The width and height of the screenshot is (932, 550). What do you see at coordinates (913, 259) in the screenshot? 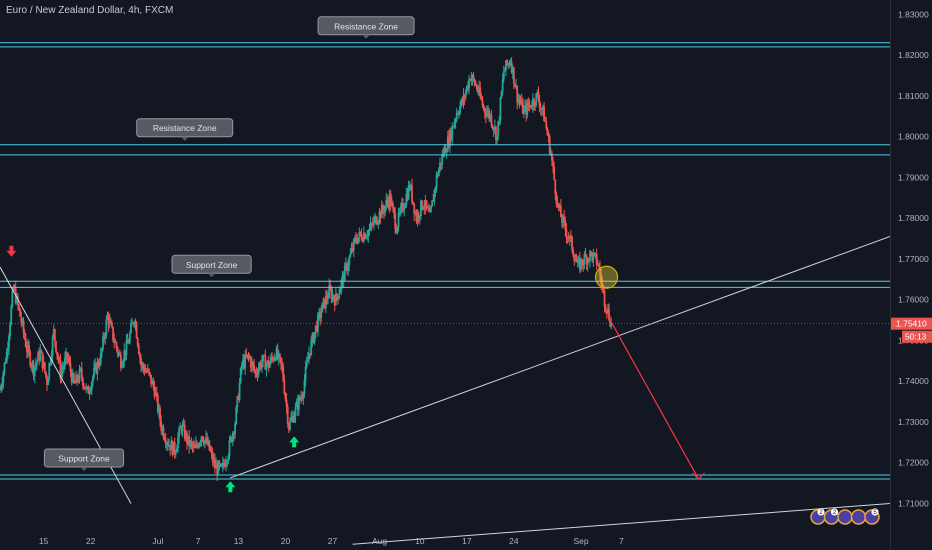
I see `price-tick-label: 1.77000` at bounding box center [913, 259].